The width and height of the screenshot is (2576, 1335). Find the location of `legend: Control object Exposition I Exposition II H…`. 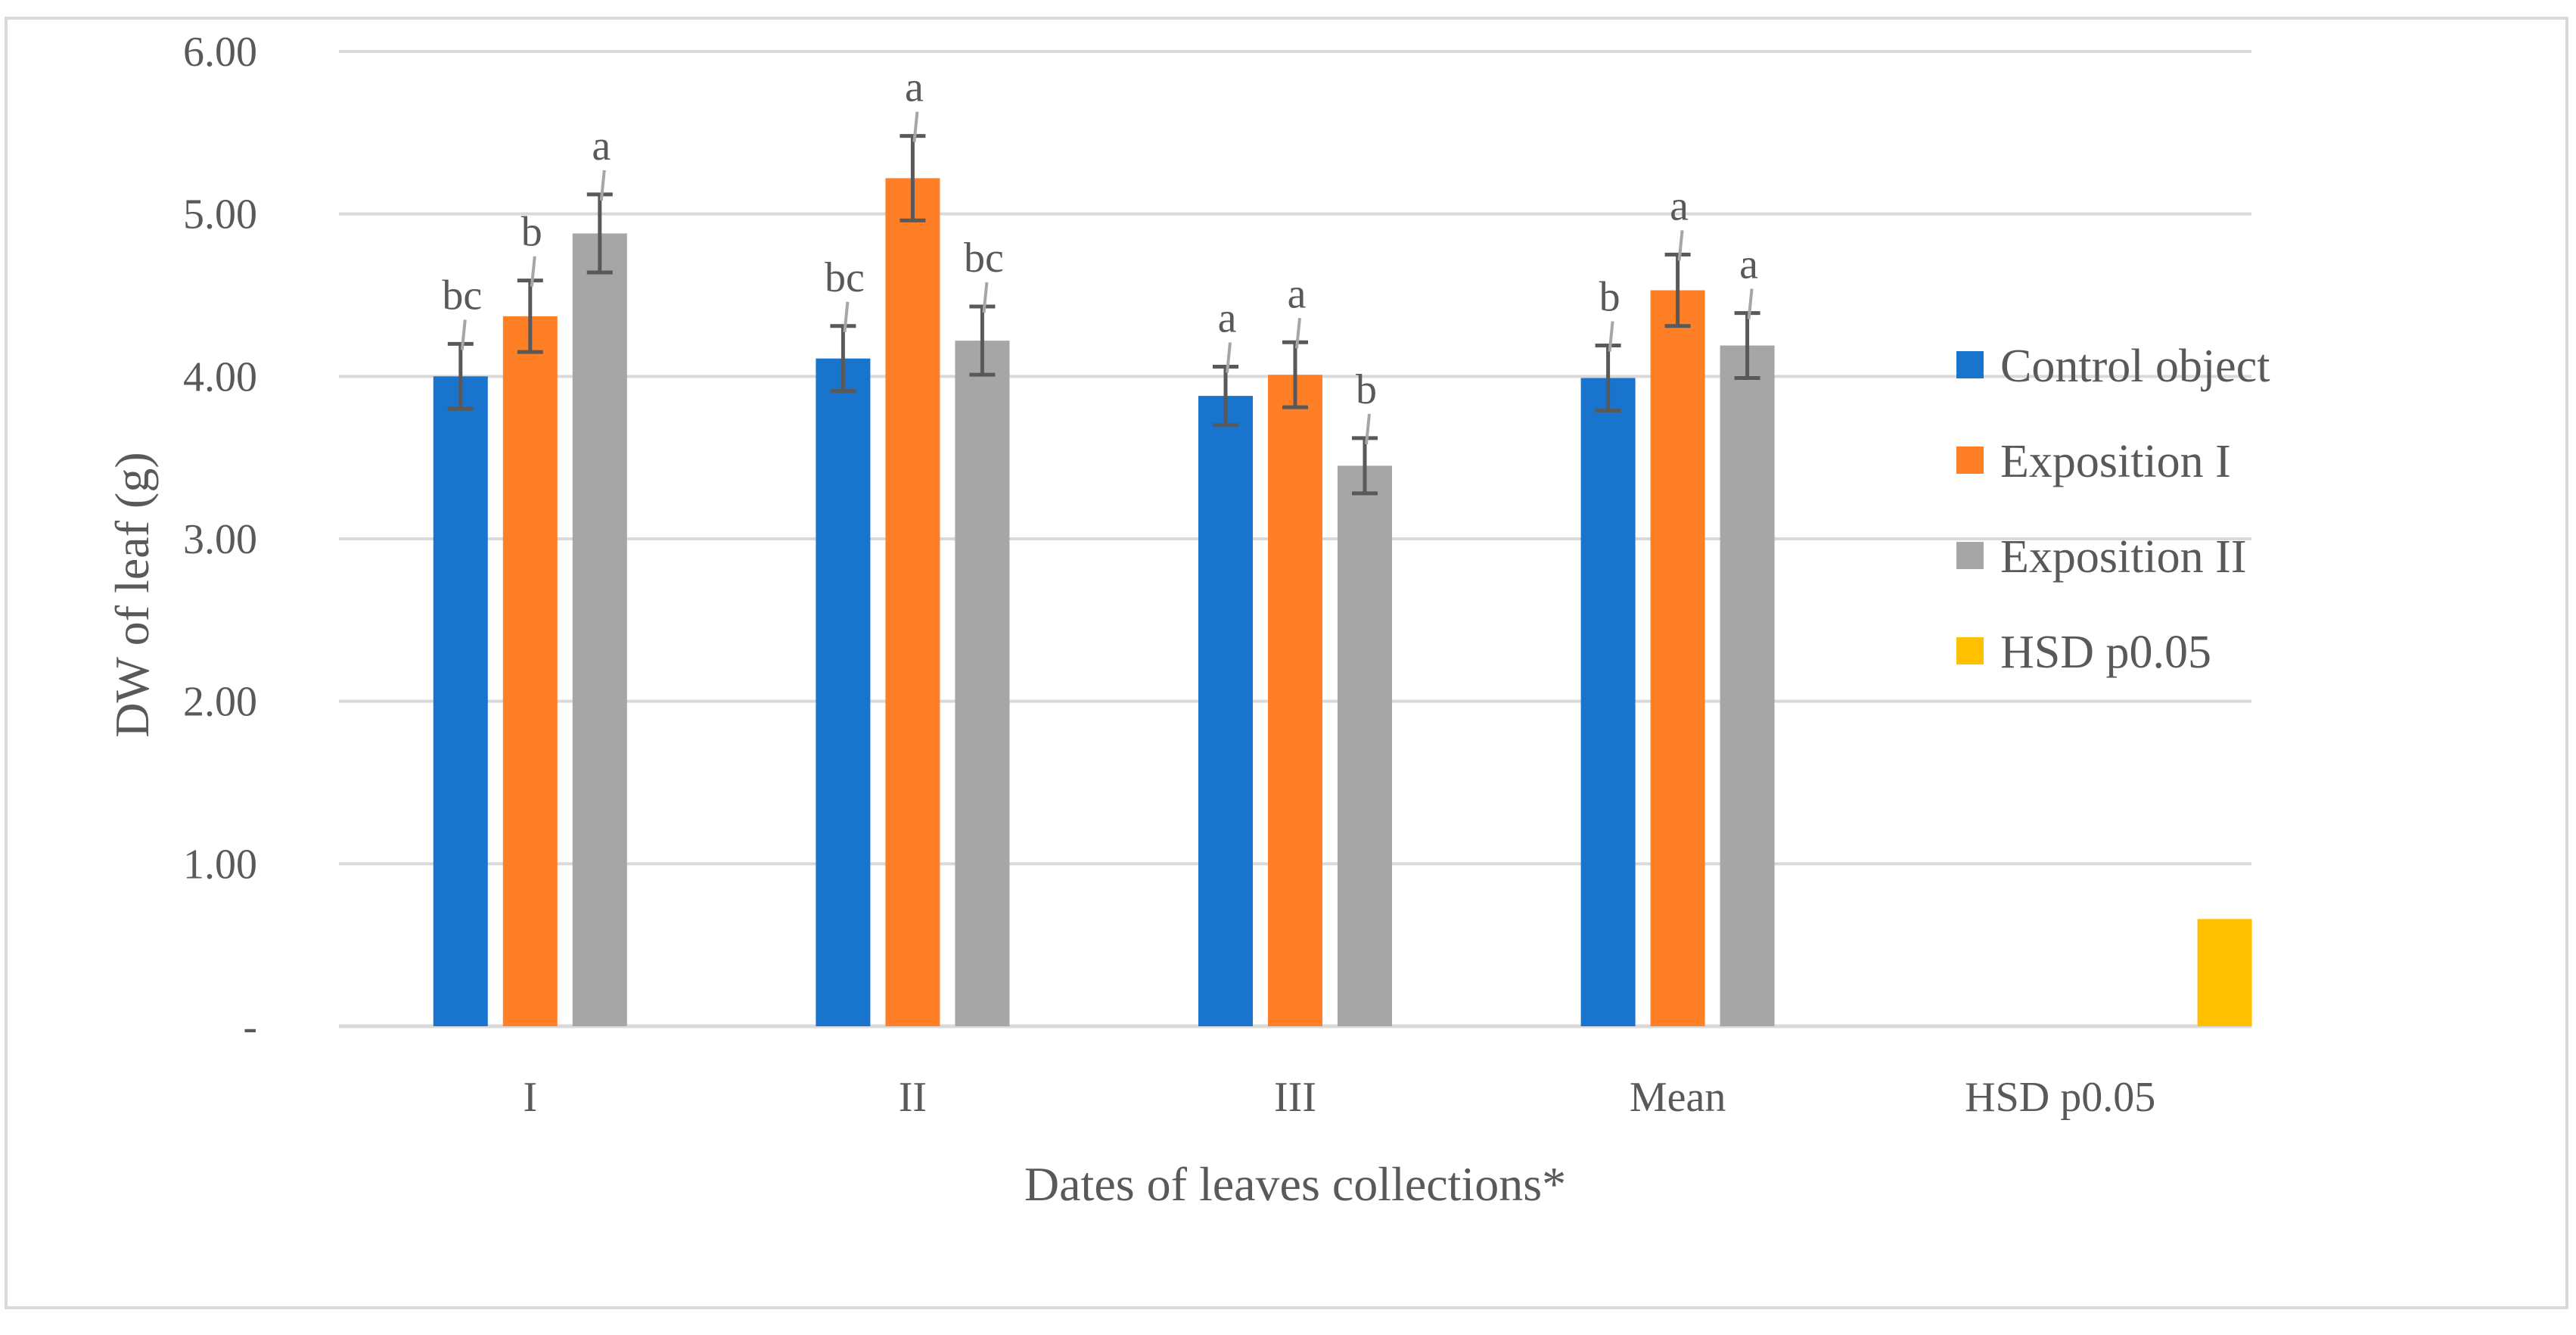

legend: Control object Exposition I Exposition II H… is located at coordinates (2113, 509).